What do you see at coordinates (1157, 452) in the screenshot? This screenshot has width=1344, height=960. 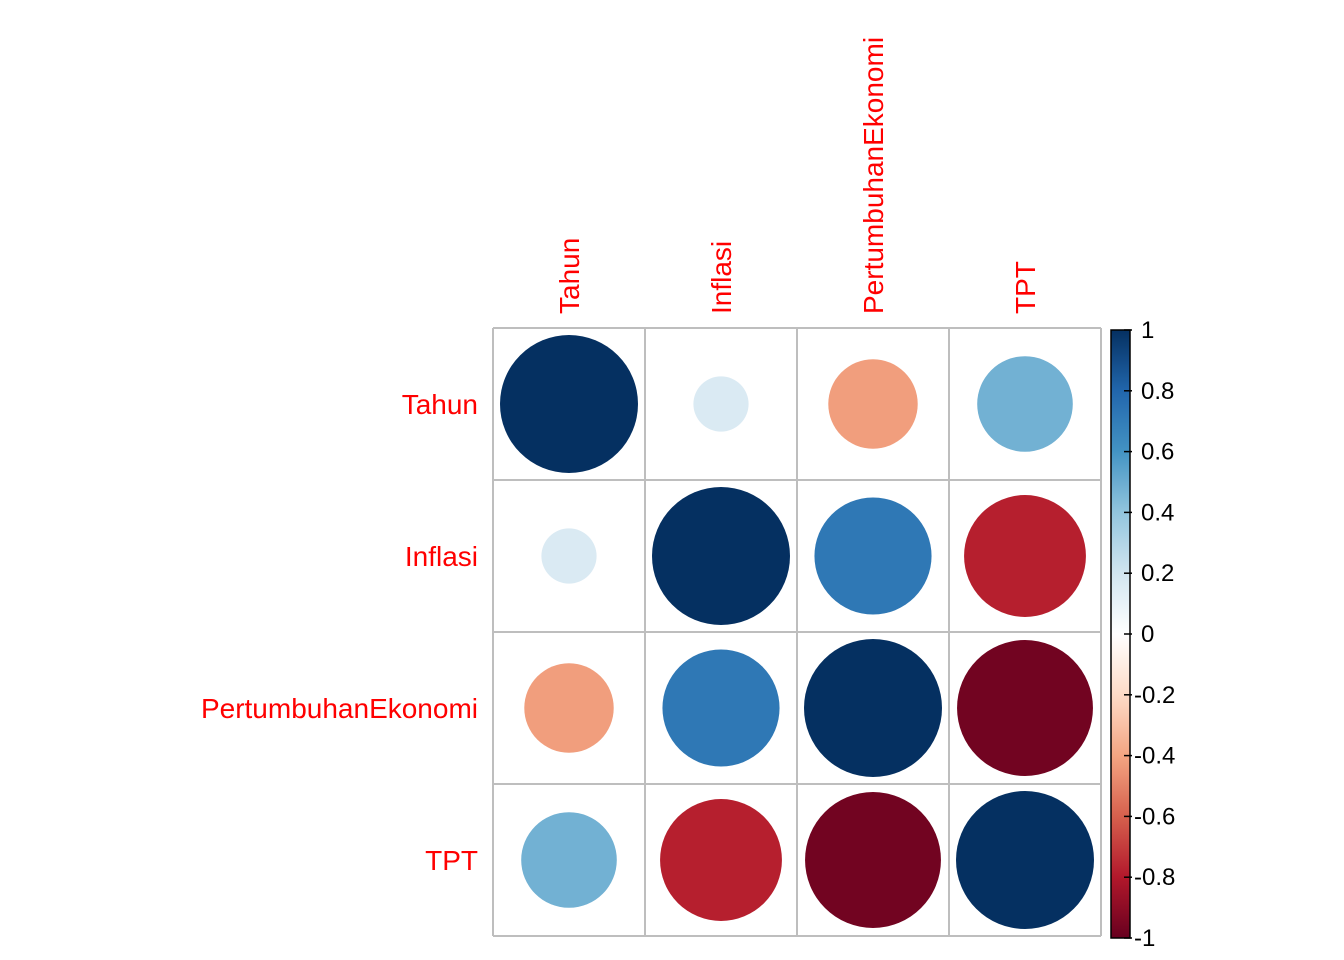 I see `colorbar-tick-label: 0.6` at bounding box center [1157, 452].